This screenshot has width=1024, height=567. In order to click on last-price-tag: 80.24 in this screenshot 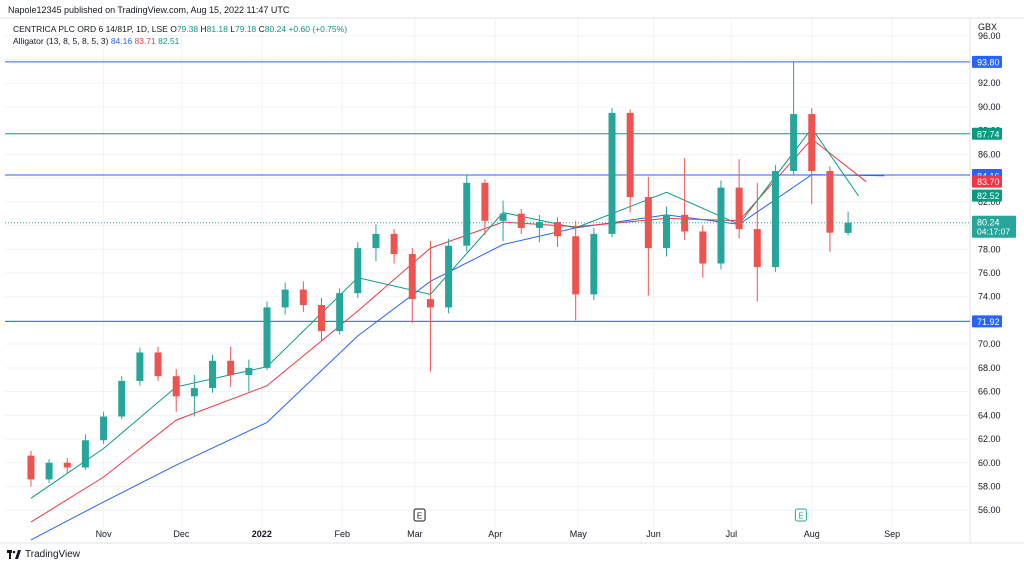, I will do `click(988, 223)`.